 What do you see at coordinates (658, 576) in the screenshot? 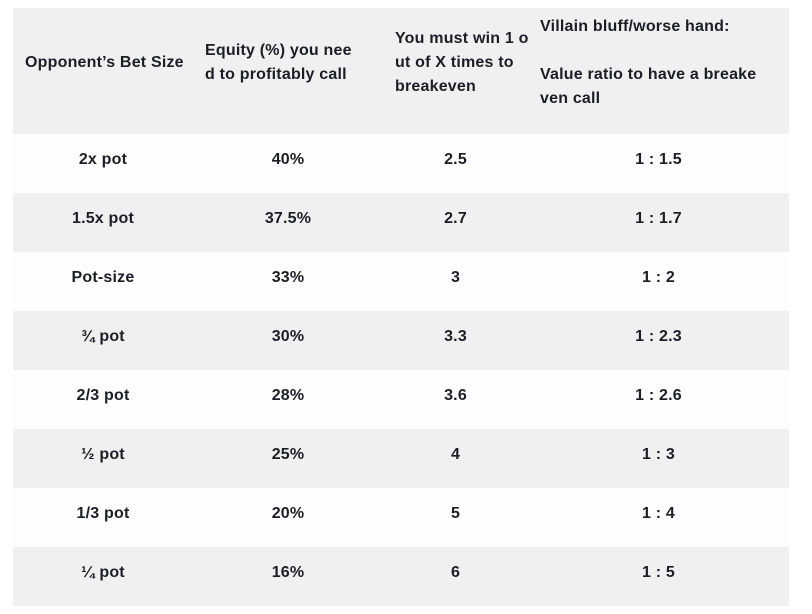
I see `cell-bluff-value-ratio: 1 : 5` at bounding box center [658, 576].